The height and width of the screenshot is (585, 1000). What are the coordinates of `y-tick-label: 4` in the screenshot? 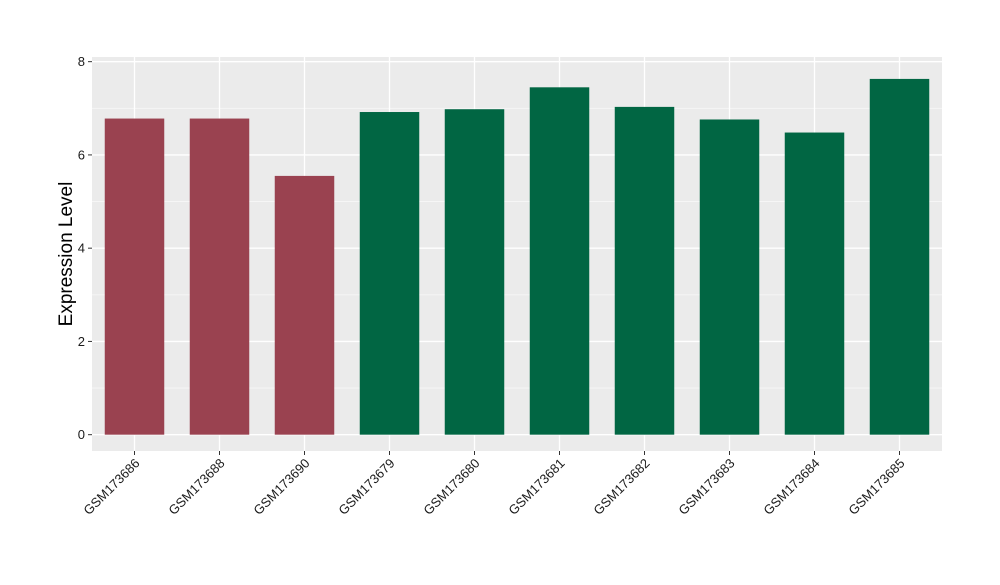 It's located at (81, 248).